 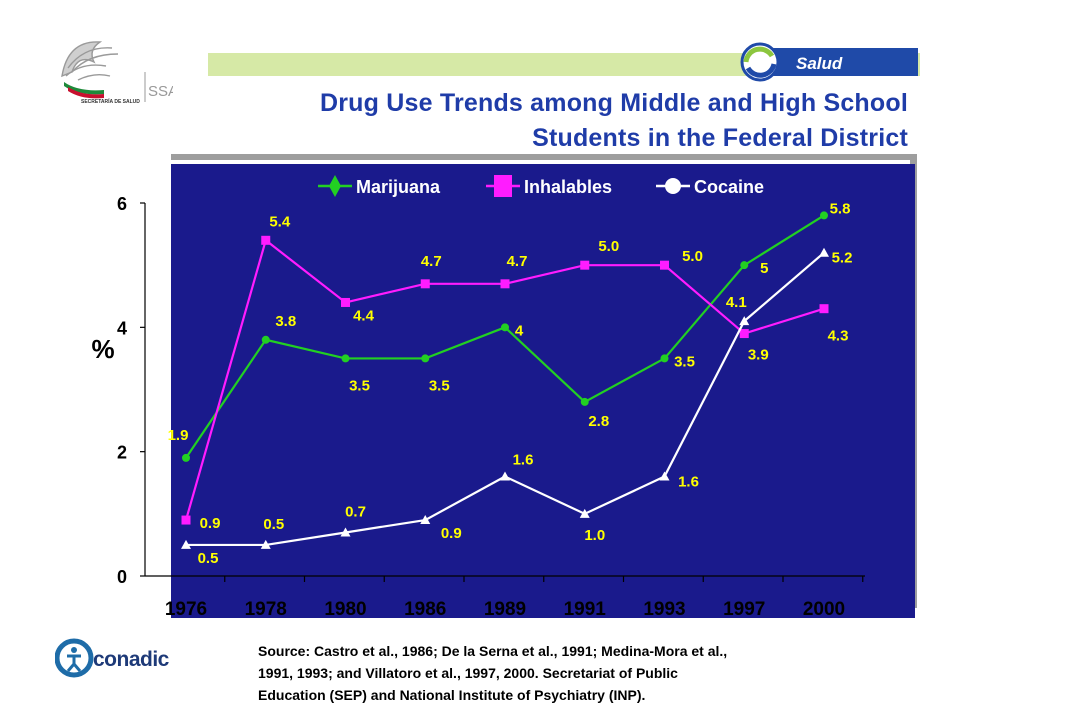 I want to click on legend-marker-cocaine, so click(x=673, y=186).